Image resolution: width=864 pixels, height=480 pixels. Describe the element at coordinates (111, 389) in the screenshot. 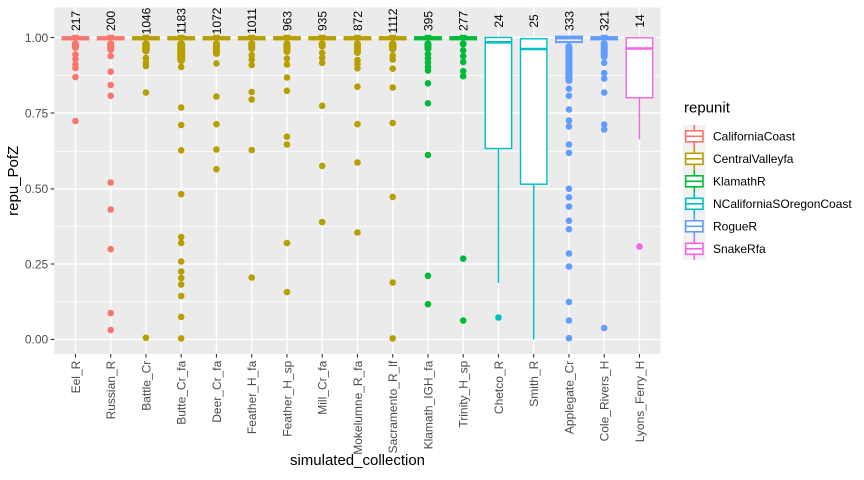

I see `svg-text: Russian_R` at that location.